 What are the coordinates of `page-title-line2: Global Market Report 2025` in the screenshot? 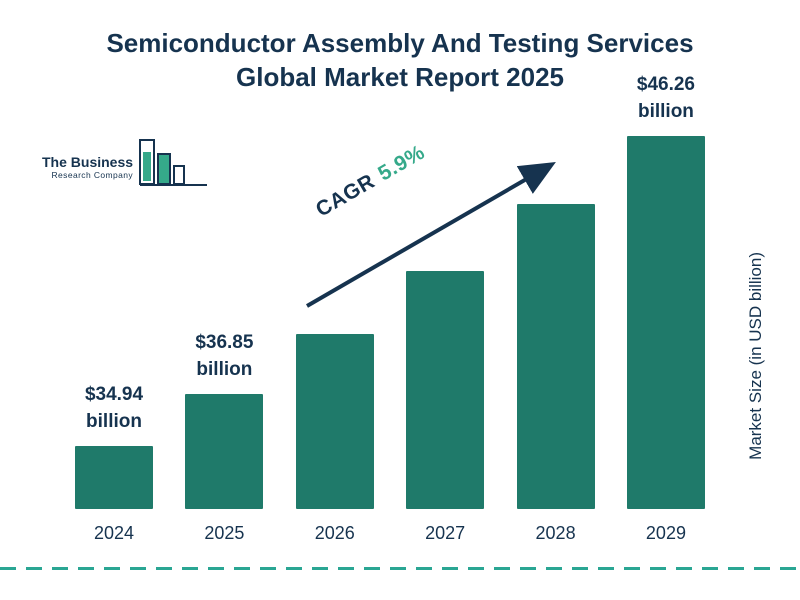 It's located at (400, 77).